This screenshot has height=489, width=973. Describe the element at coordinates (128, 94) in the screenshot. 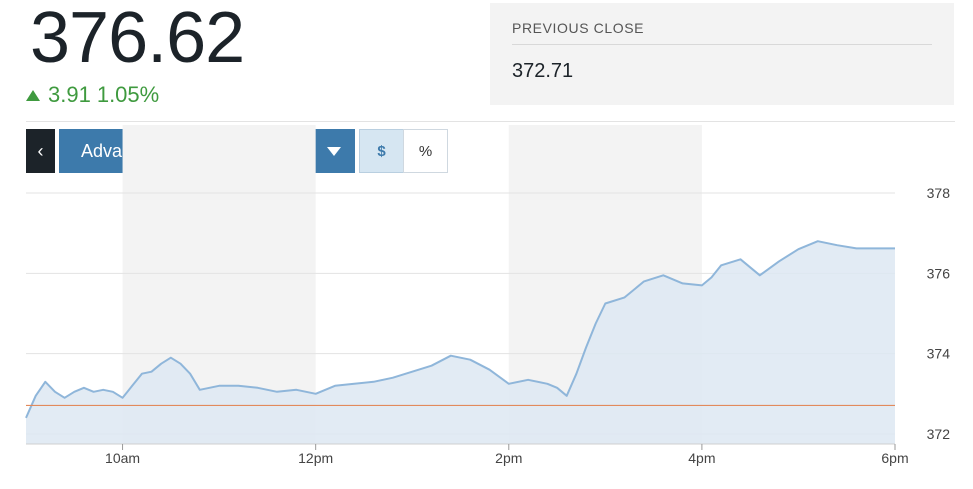

I see `change-percent: 1.05%` at that location.